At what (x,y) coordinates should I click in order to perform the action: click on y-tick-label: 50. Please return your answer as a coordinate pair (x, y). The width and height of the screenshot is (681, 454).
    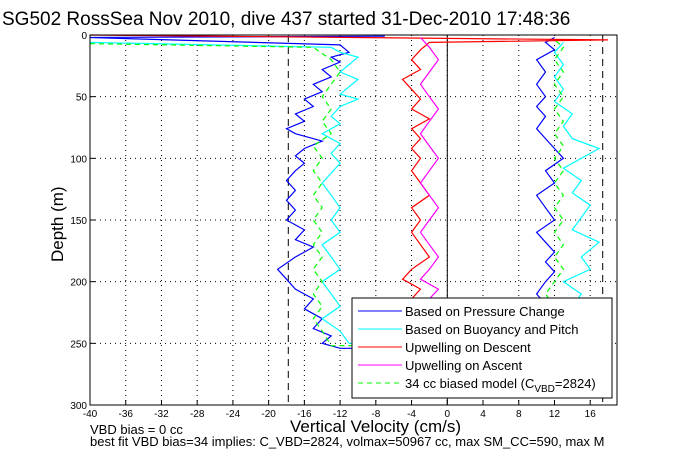
    Looking at the image, I should click on (82, 98).